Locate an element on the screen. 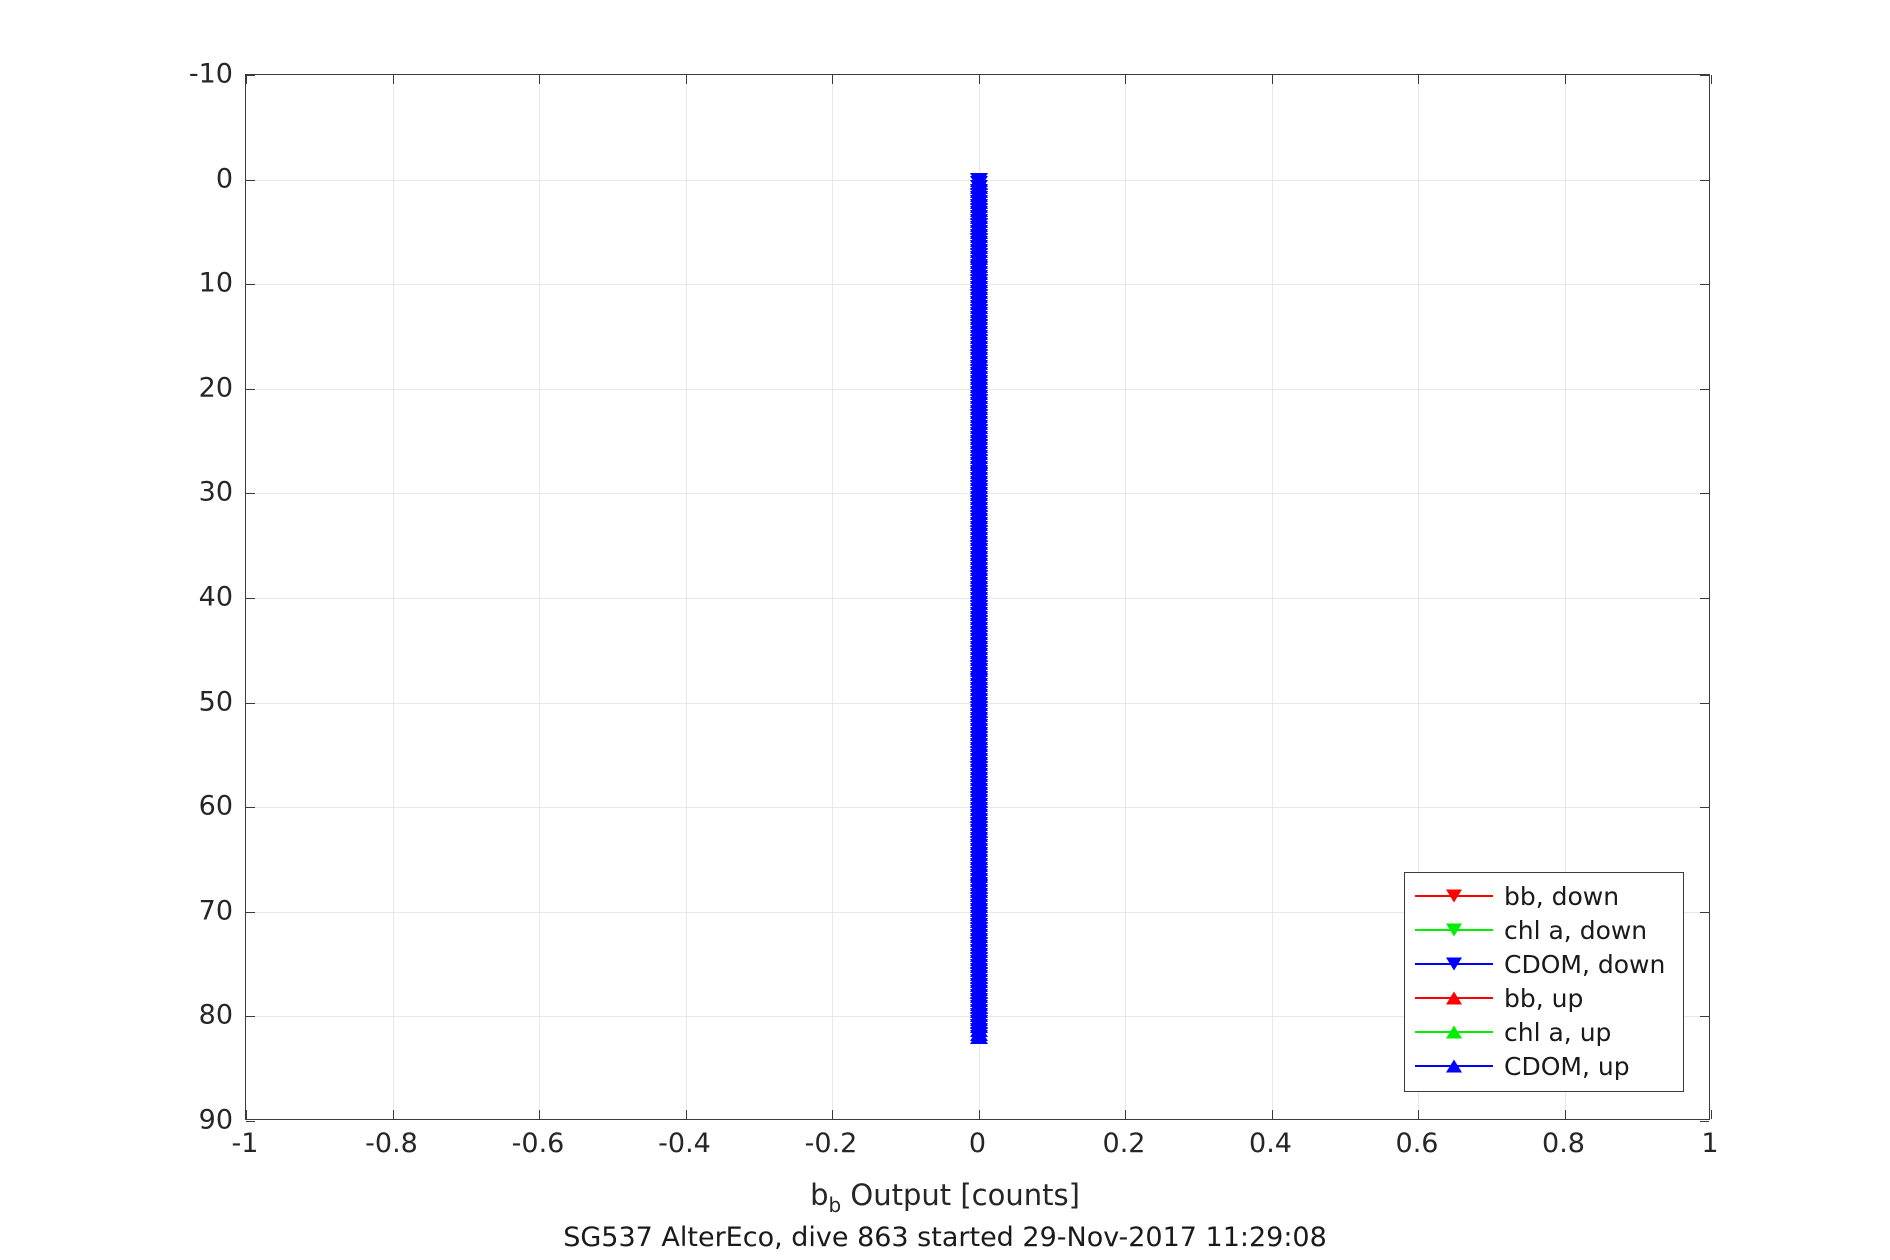  legend-item-5: CDOM, up is located at coordinates (1544, 1066).